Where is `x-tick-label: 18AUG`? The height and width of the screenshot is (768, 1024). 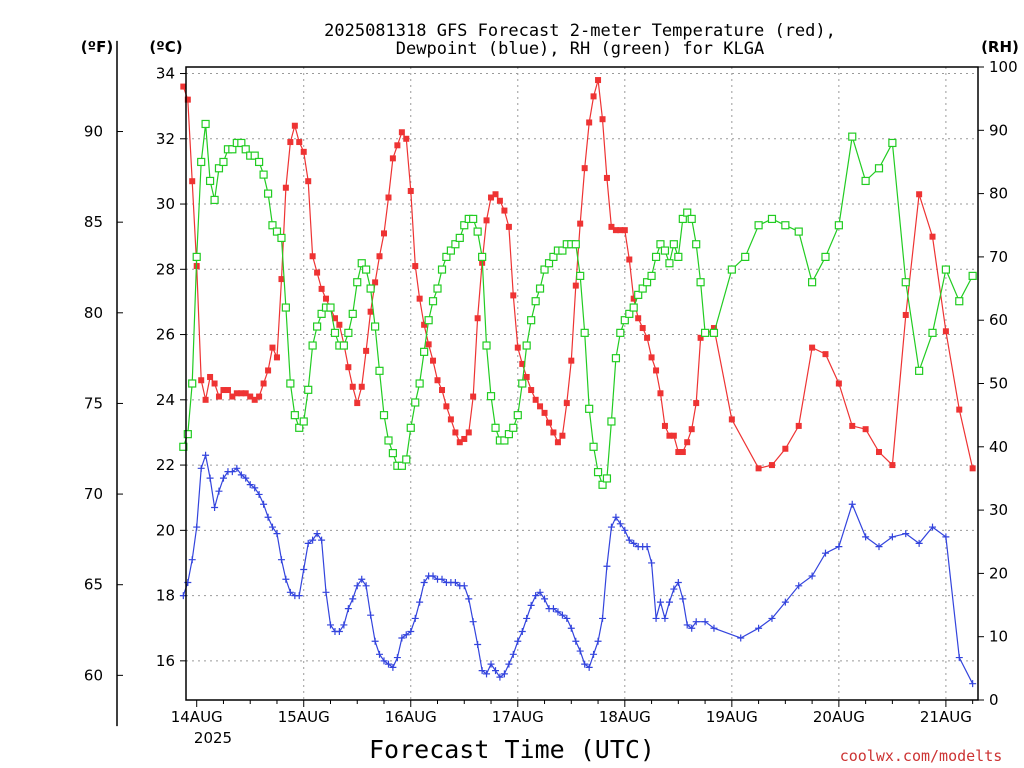
x-tick-label: 18AUG is located at coordinates (625, 717).